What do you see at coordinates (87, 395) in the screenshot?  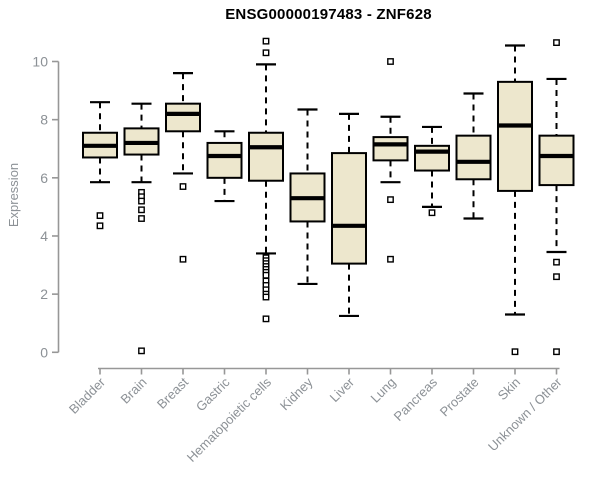 I see `x-tick-label-bladder: Bladder` at bounding box center [87, 395].